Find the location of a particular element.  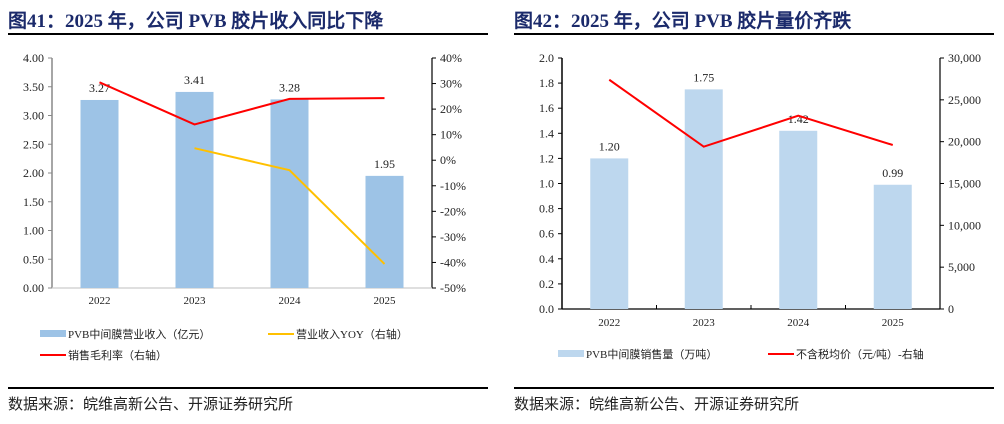

right-axis-tick-label: -10% is located at coordinates (453, 186).